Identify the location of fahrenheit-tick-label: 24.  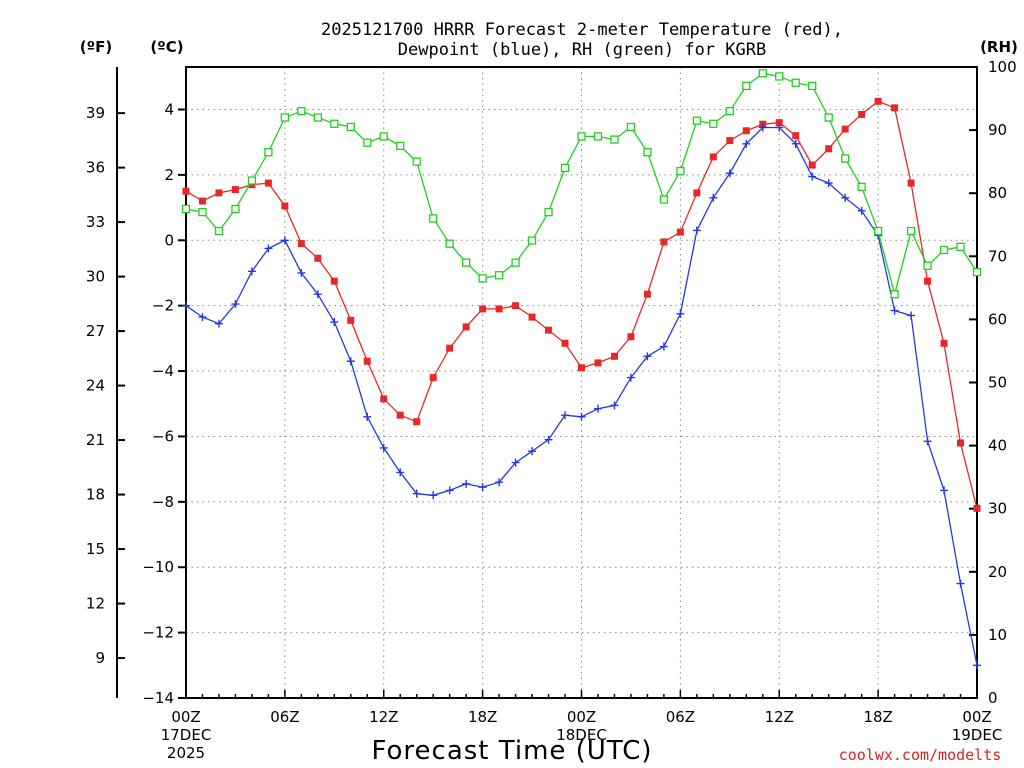
(95, 386).